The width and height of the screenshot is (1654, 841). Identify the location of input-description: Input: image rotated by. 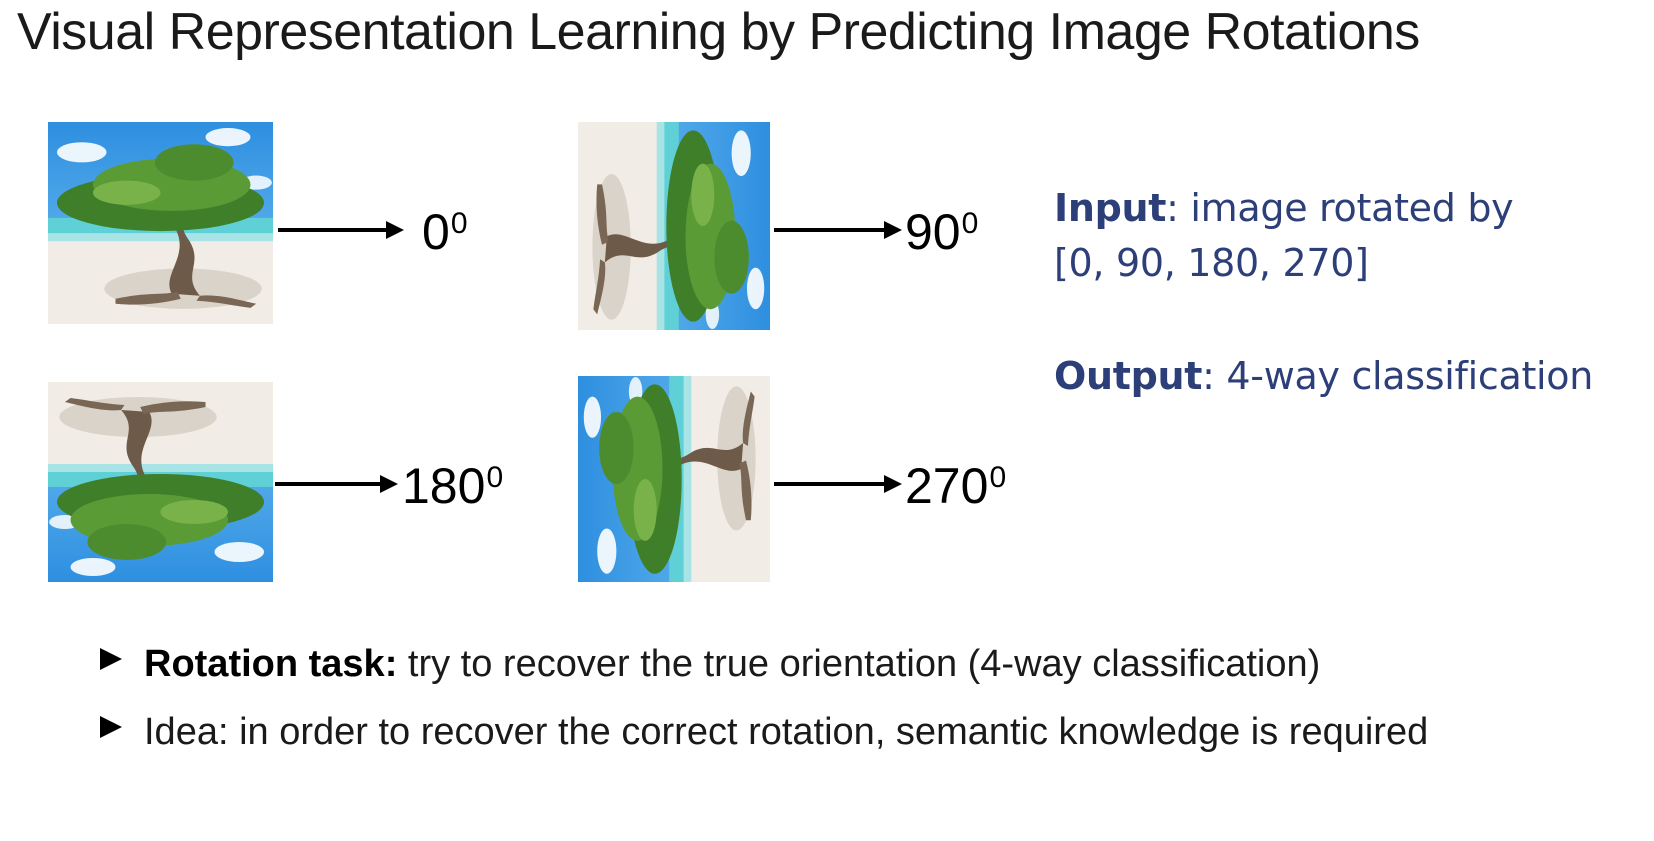
(1284, 208).